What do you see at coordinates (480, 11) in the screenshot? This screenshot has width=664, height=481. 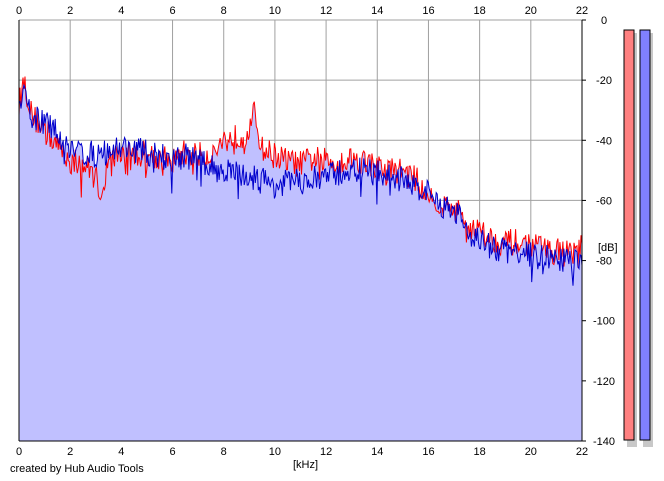 I see `x-tick-label-top: 18` at bounding box center [480, 11].